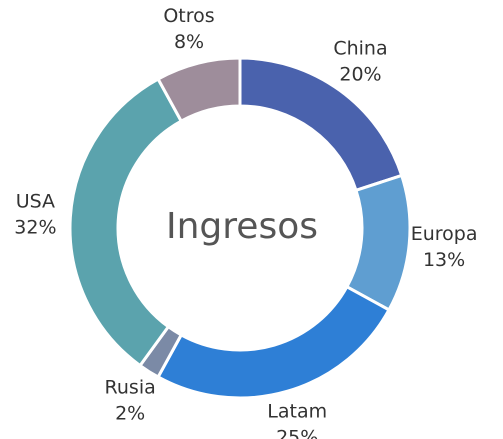 The height and width of the screenshot is (439, 503). I want to click on slice-value-label: 32%, so click(35, 228).